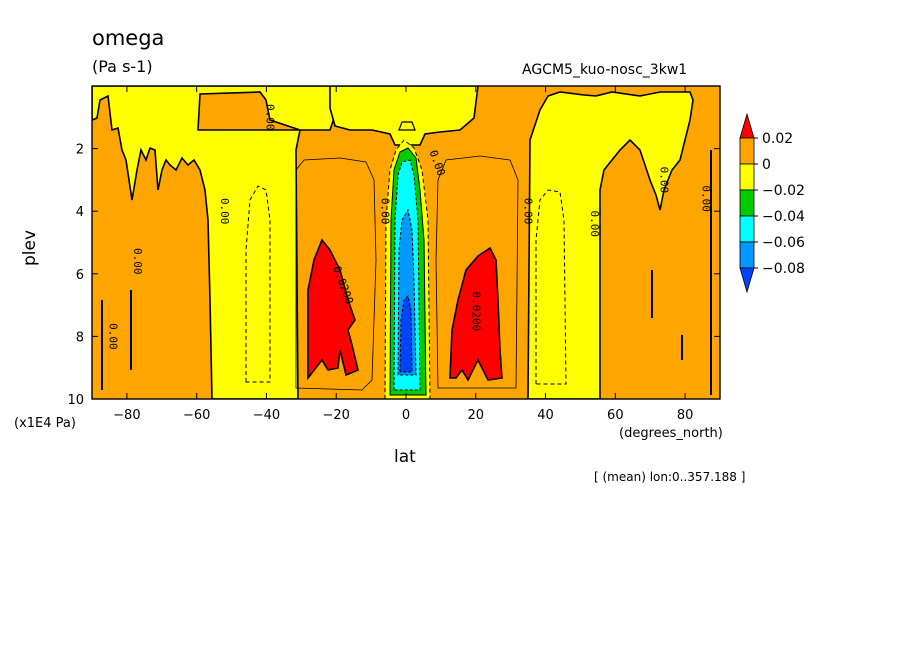 The image size is (904, 654). Describe the element at coordinates (405, 457) in the screenshot. I see `x-axis-label: lat` at that location.